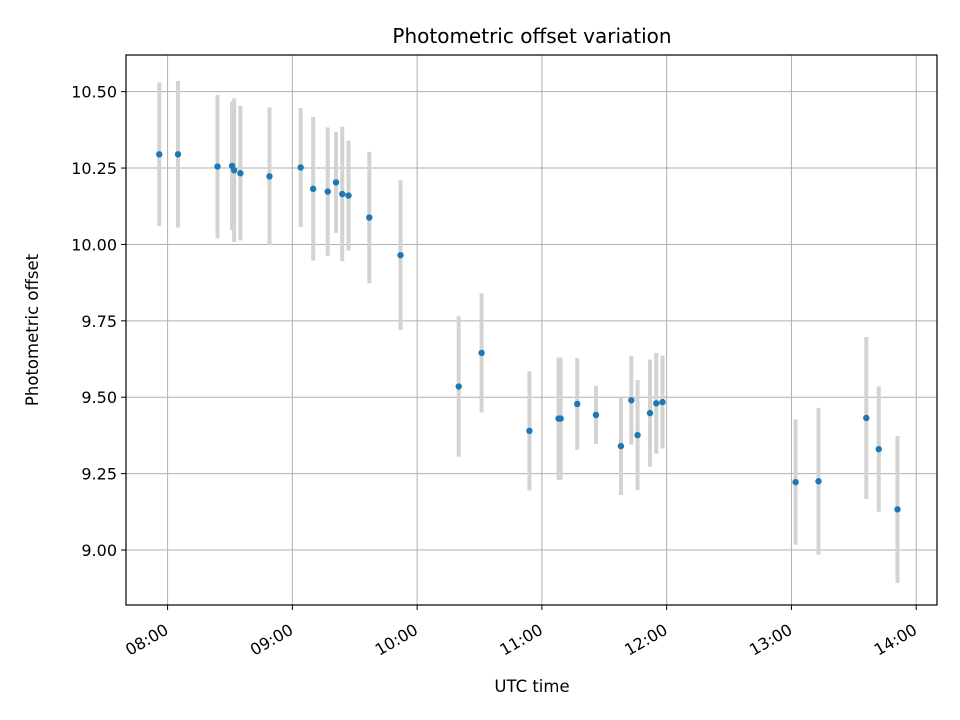 The height and width of the screenshot is (720, 960). I want to click on y-tick-label: 9.50, so click(99, 397).